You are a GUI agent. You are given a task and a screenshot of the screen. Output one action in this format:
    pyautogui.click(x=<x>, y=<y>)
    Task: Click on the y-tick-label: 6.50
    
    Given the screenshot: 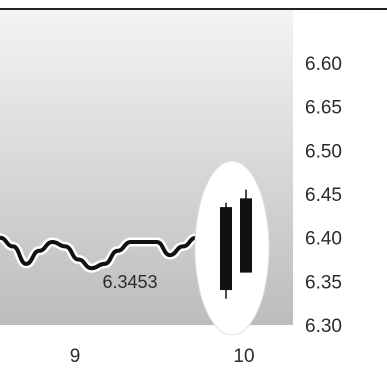 What is the action you would take?
    pyautogui.click(x=323, y=151)
    